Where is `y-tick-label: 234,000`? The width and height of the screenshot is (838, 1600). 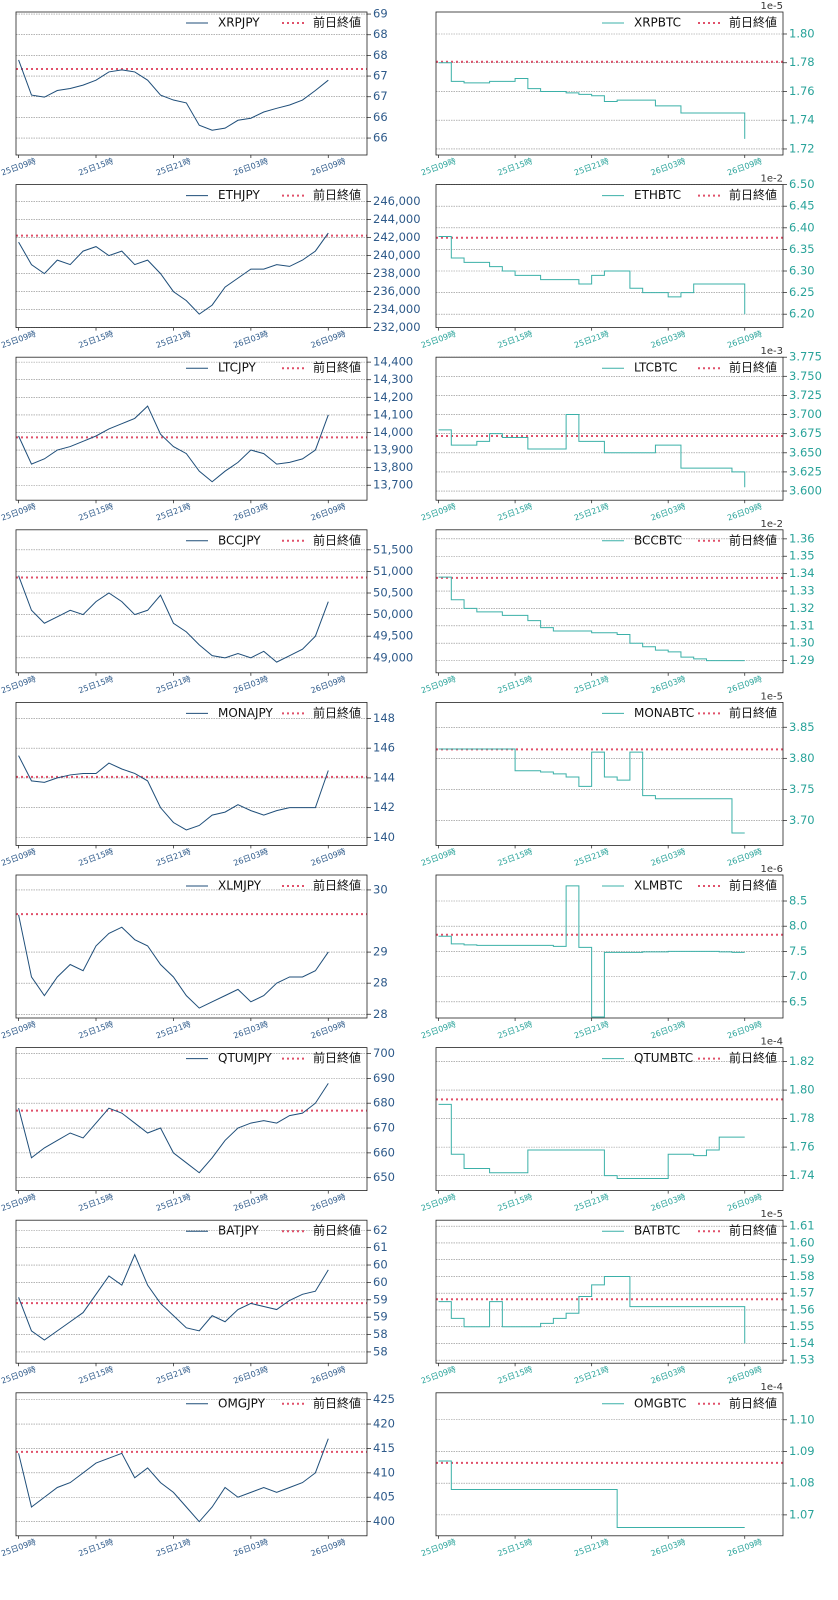 y-tick-label: 234,000 is located at coordinates (397, 309).